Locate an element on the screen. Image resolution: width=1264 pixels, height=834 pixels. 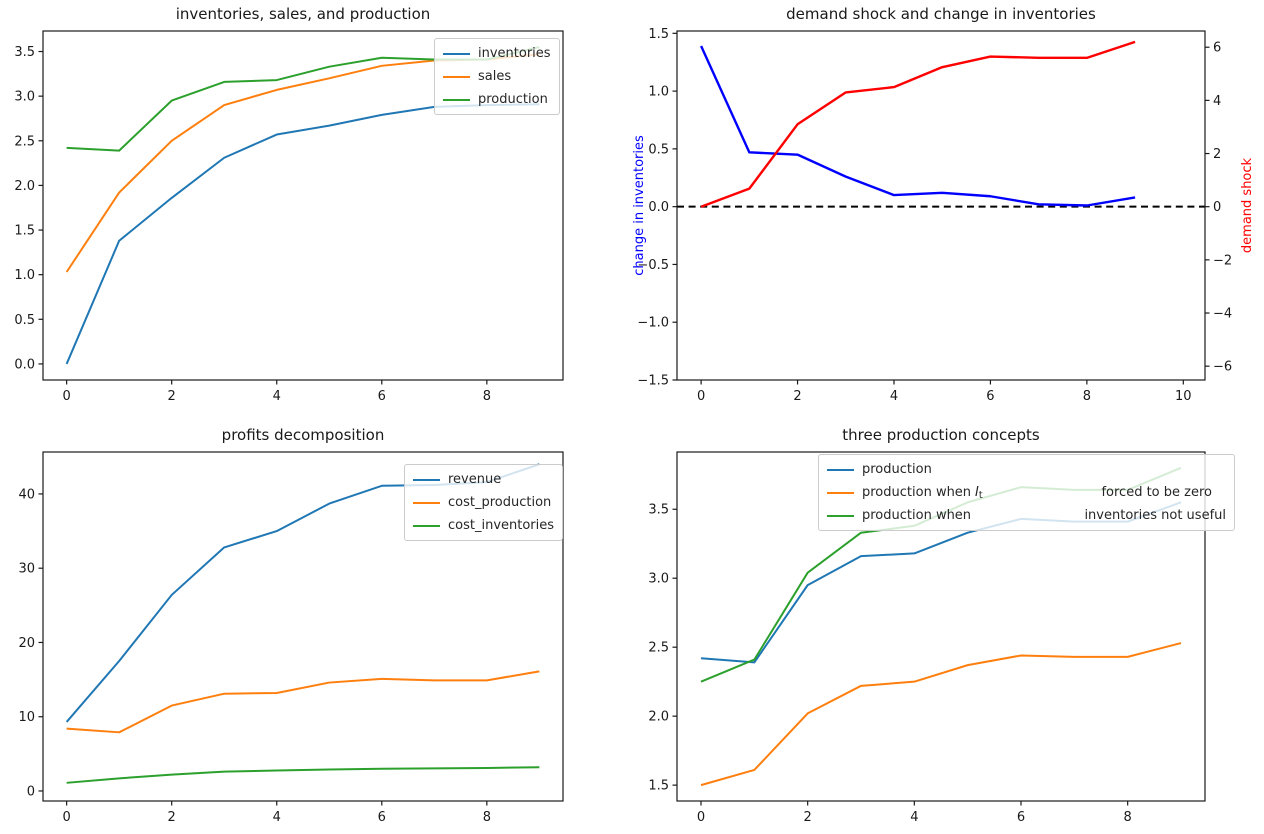
legend-entry: cost_inventories is located at coordinates (483, 525).